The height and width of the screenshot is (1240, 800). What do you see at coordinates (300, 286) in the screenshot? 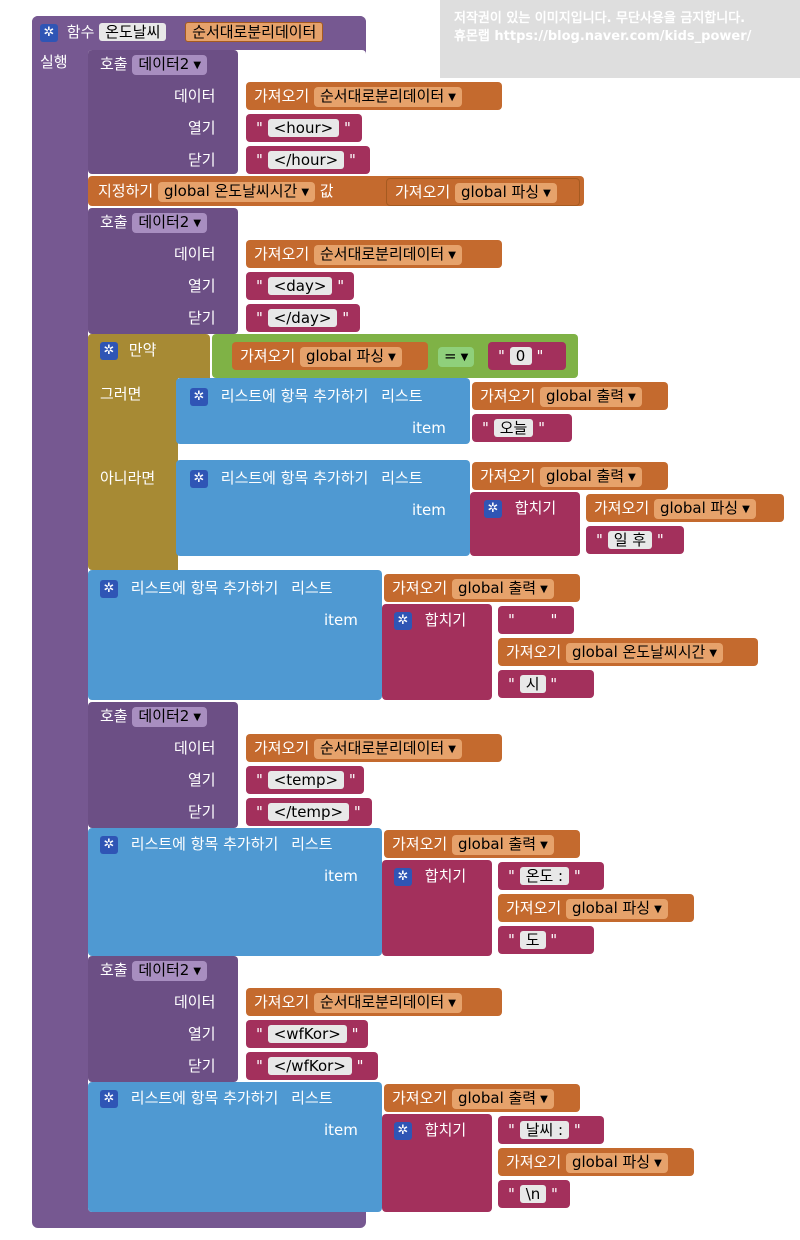
I see `text-day-open: " <day> "` at bounding box center [300, 286].